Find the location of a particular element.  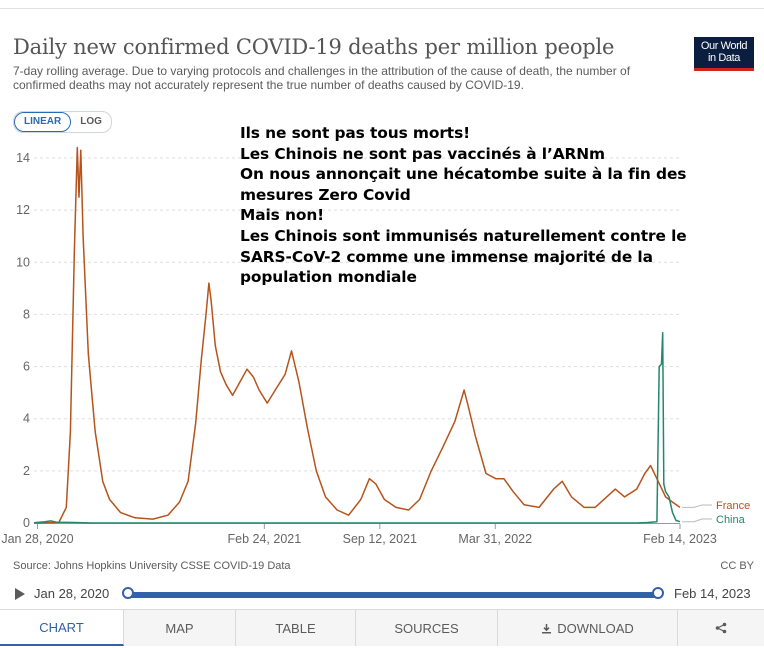

linear-scale-button: LINEAR is located at coordinates (43, 122).